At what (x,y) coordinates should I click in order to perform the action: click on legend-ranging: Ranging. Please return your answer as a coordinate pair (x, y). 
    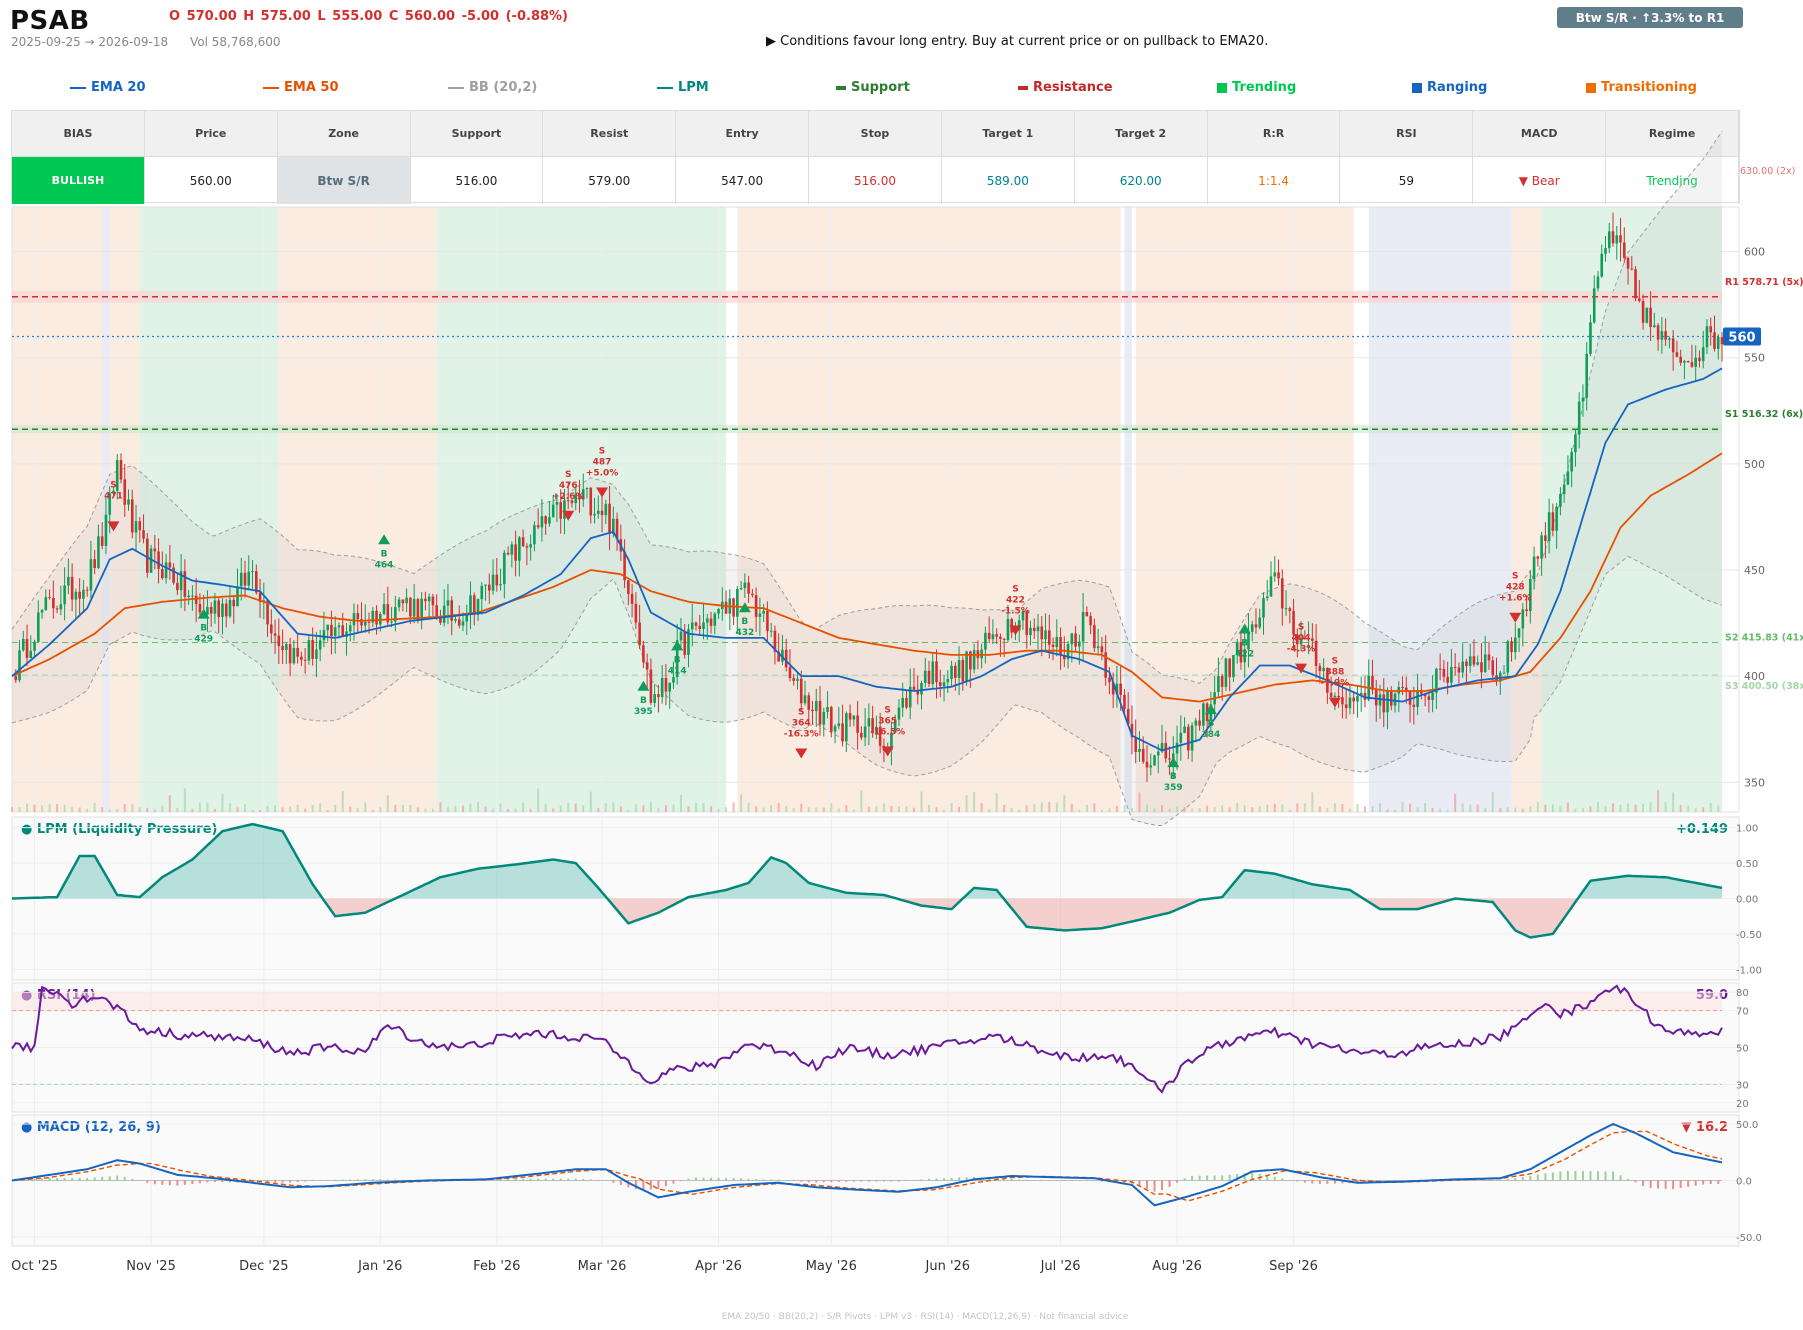
    Looking at the image, I should click on (1449, 87).